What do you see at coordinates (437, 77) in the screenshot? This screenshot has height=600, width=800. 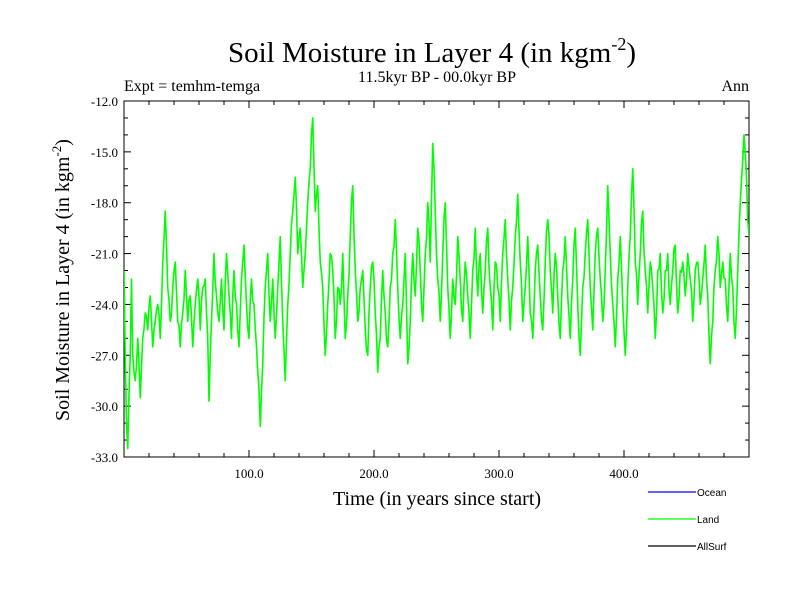 I see `period-label: 11.5kyr BP - 00.0kyr BP` at bounding box center [437, 77].